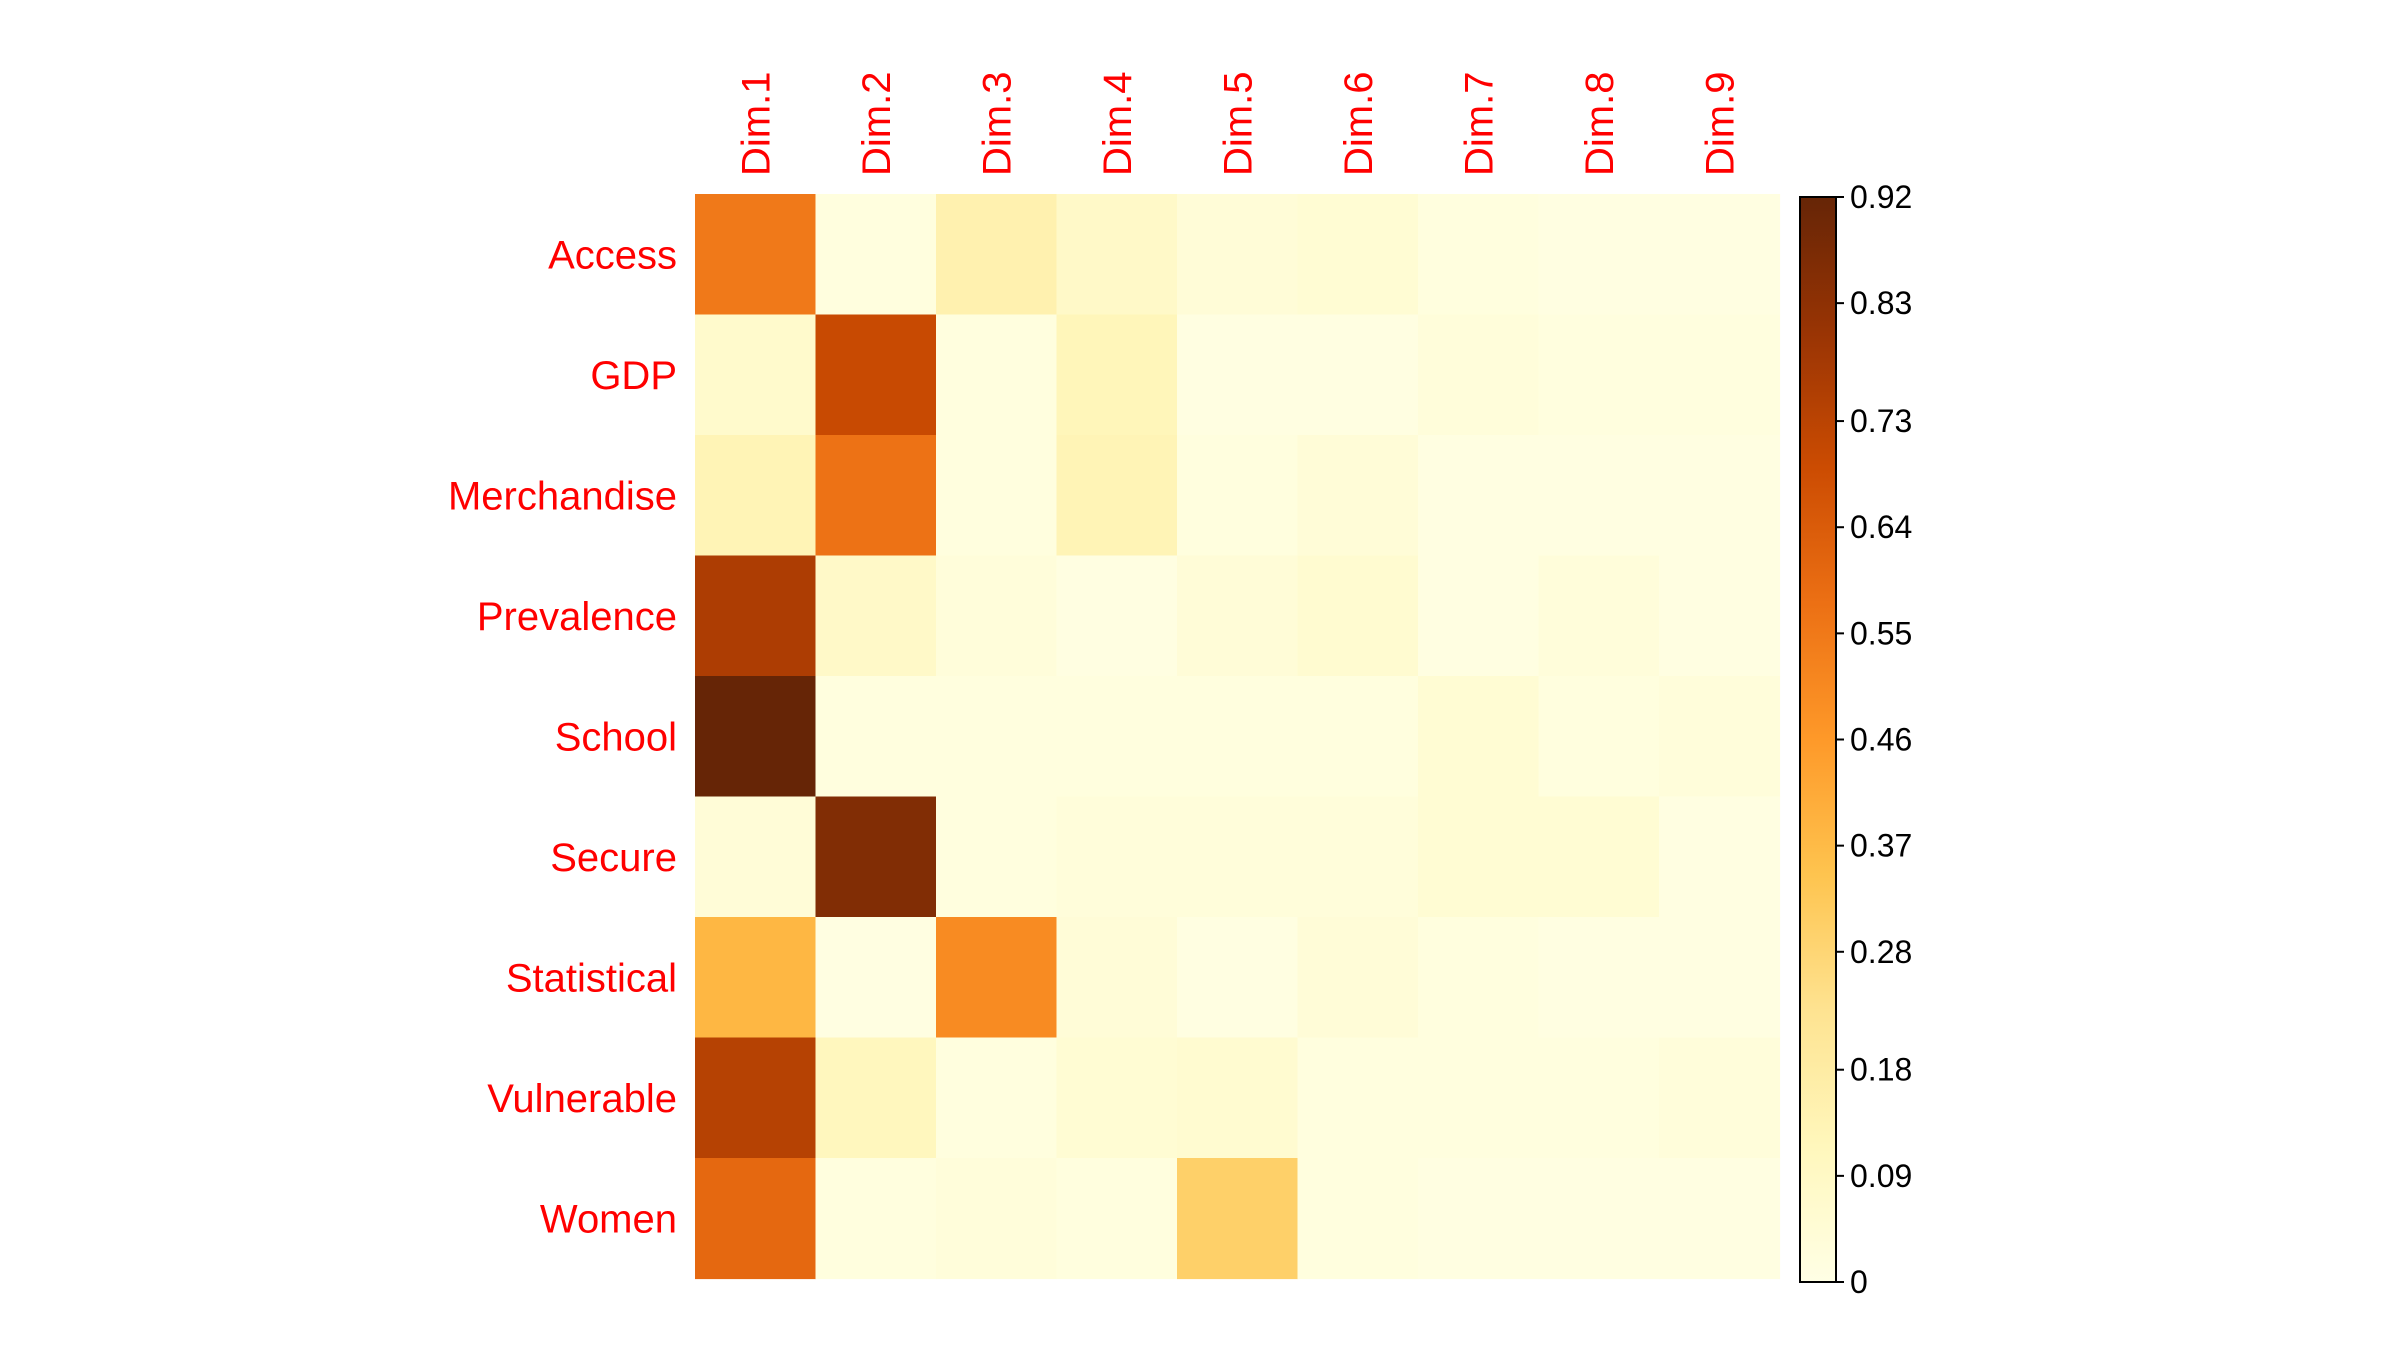 The image size is (2386, 1363). I want to click on row-label-secure: Secure, so click(613, 858).